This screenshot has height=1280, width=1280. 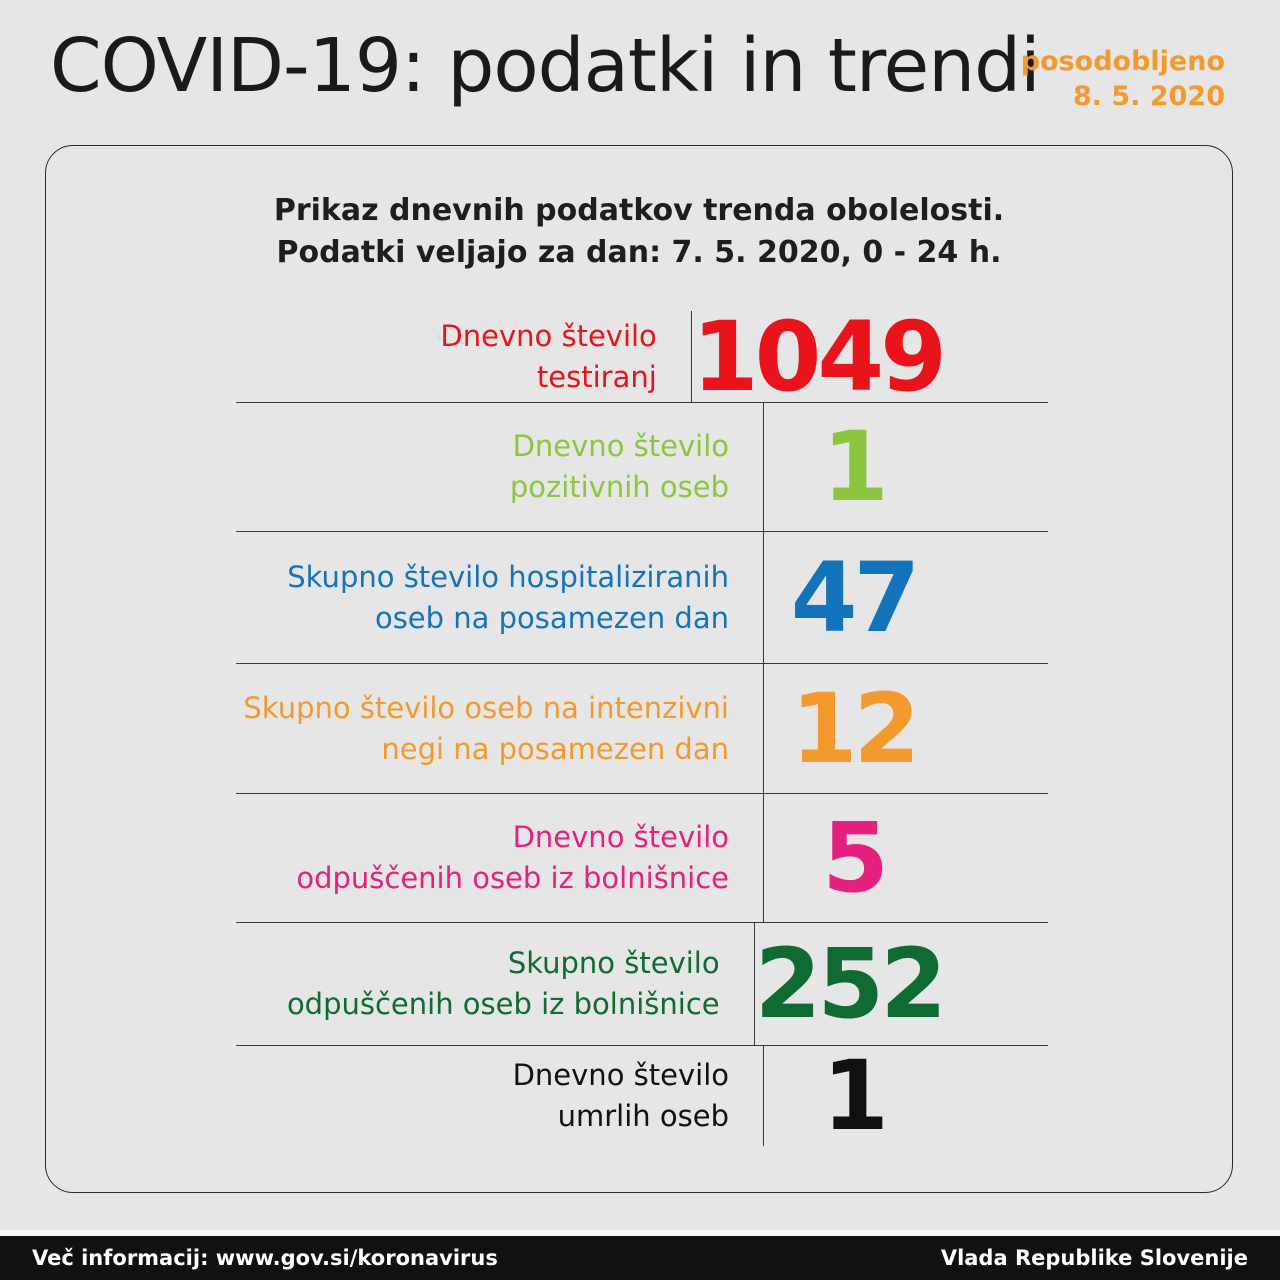 What do you see at coordinates (1122, 61) in the screenshot?
I see `updated-label: posodobljeno` at bounding box center [1122, 61].